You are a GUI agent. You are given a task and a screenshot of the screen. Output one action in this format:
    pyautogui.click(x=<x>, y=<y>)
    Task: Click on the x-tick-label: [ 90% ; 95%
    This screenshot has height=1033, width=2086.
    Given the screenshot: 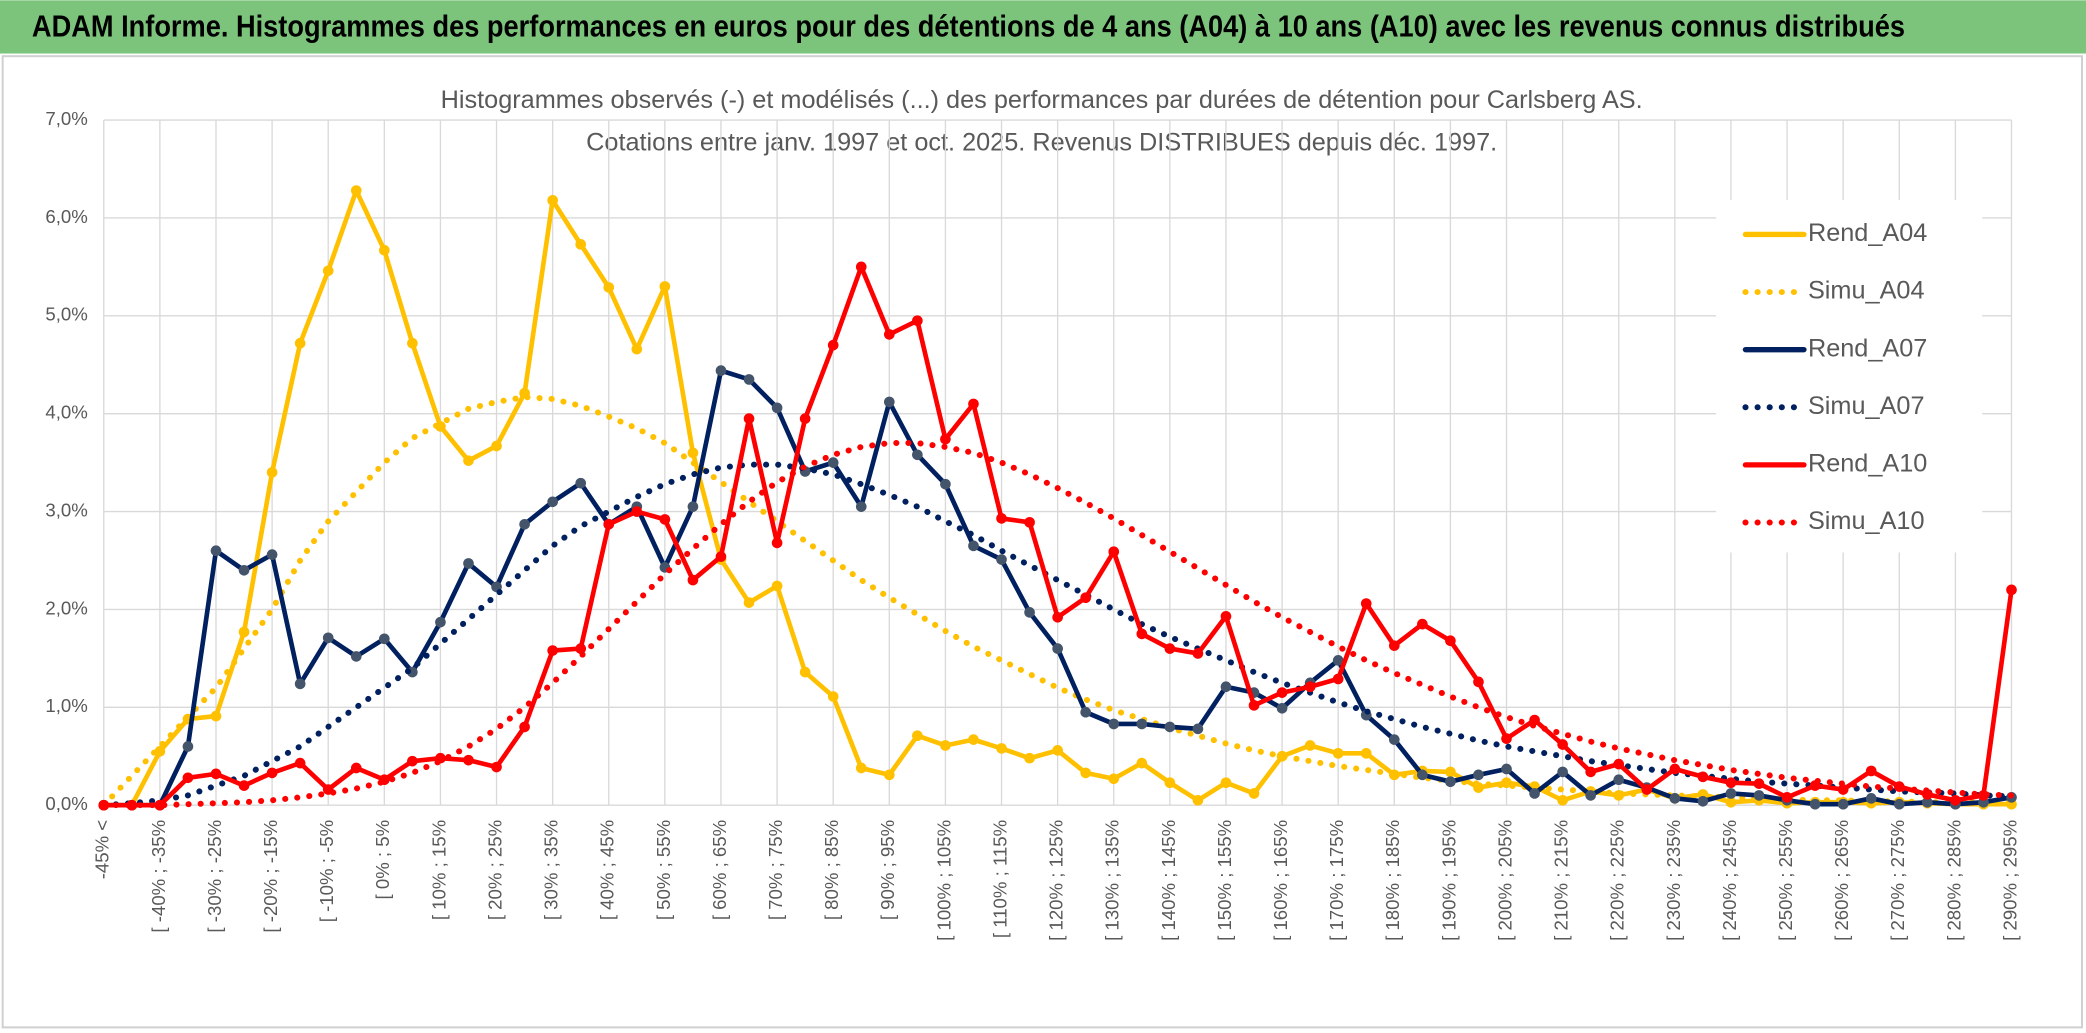 What is the action you would take?
    pyautogui.click(x=887, y=870)
    